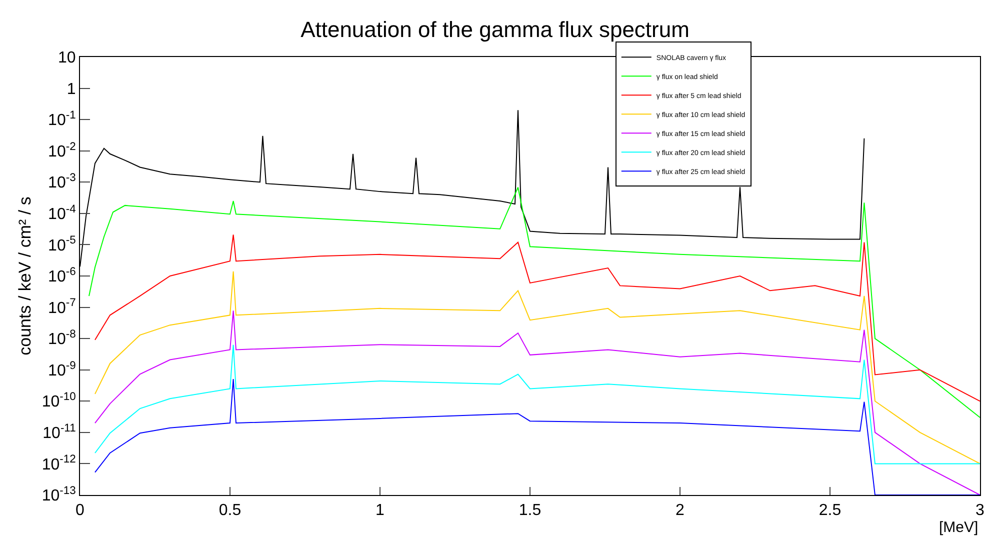 The image size is (990, 543). What do you see at coordinates (830, 511) in the screenshot?
I see `x-tick-label: 2.5` at bounding box center [830, 511].